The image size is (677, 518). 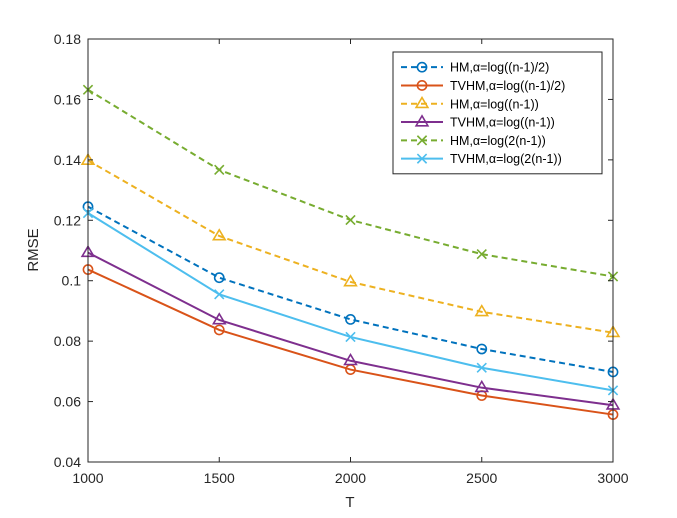 What do you see at coordinates (67, 220) in the screenshot?
I see `y-tick-label-5: 0.12` at bounding box center [67, 220].